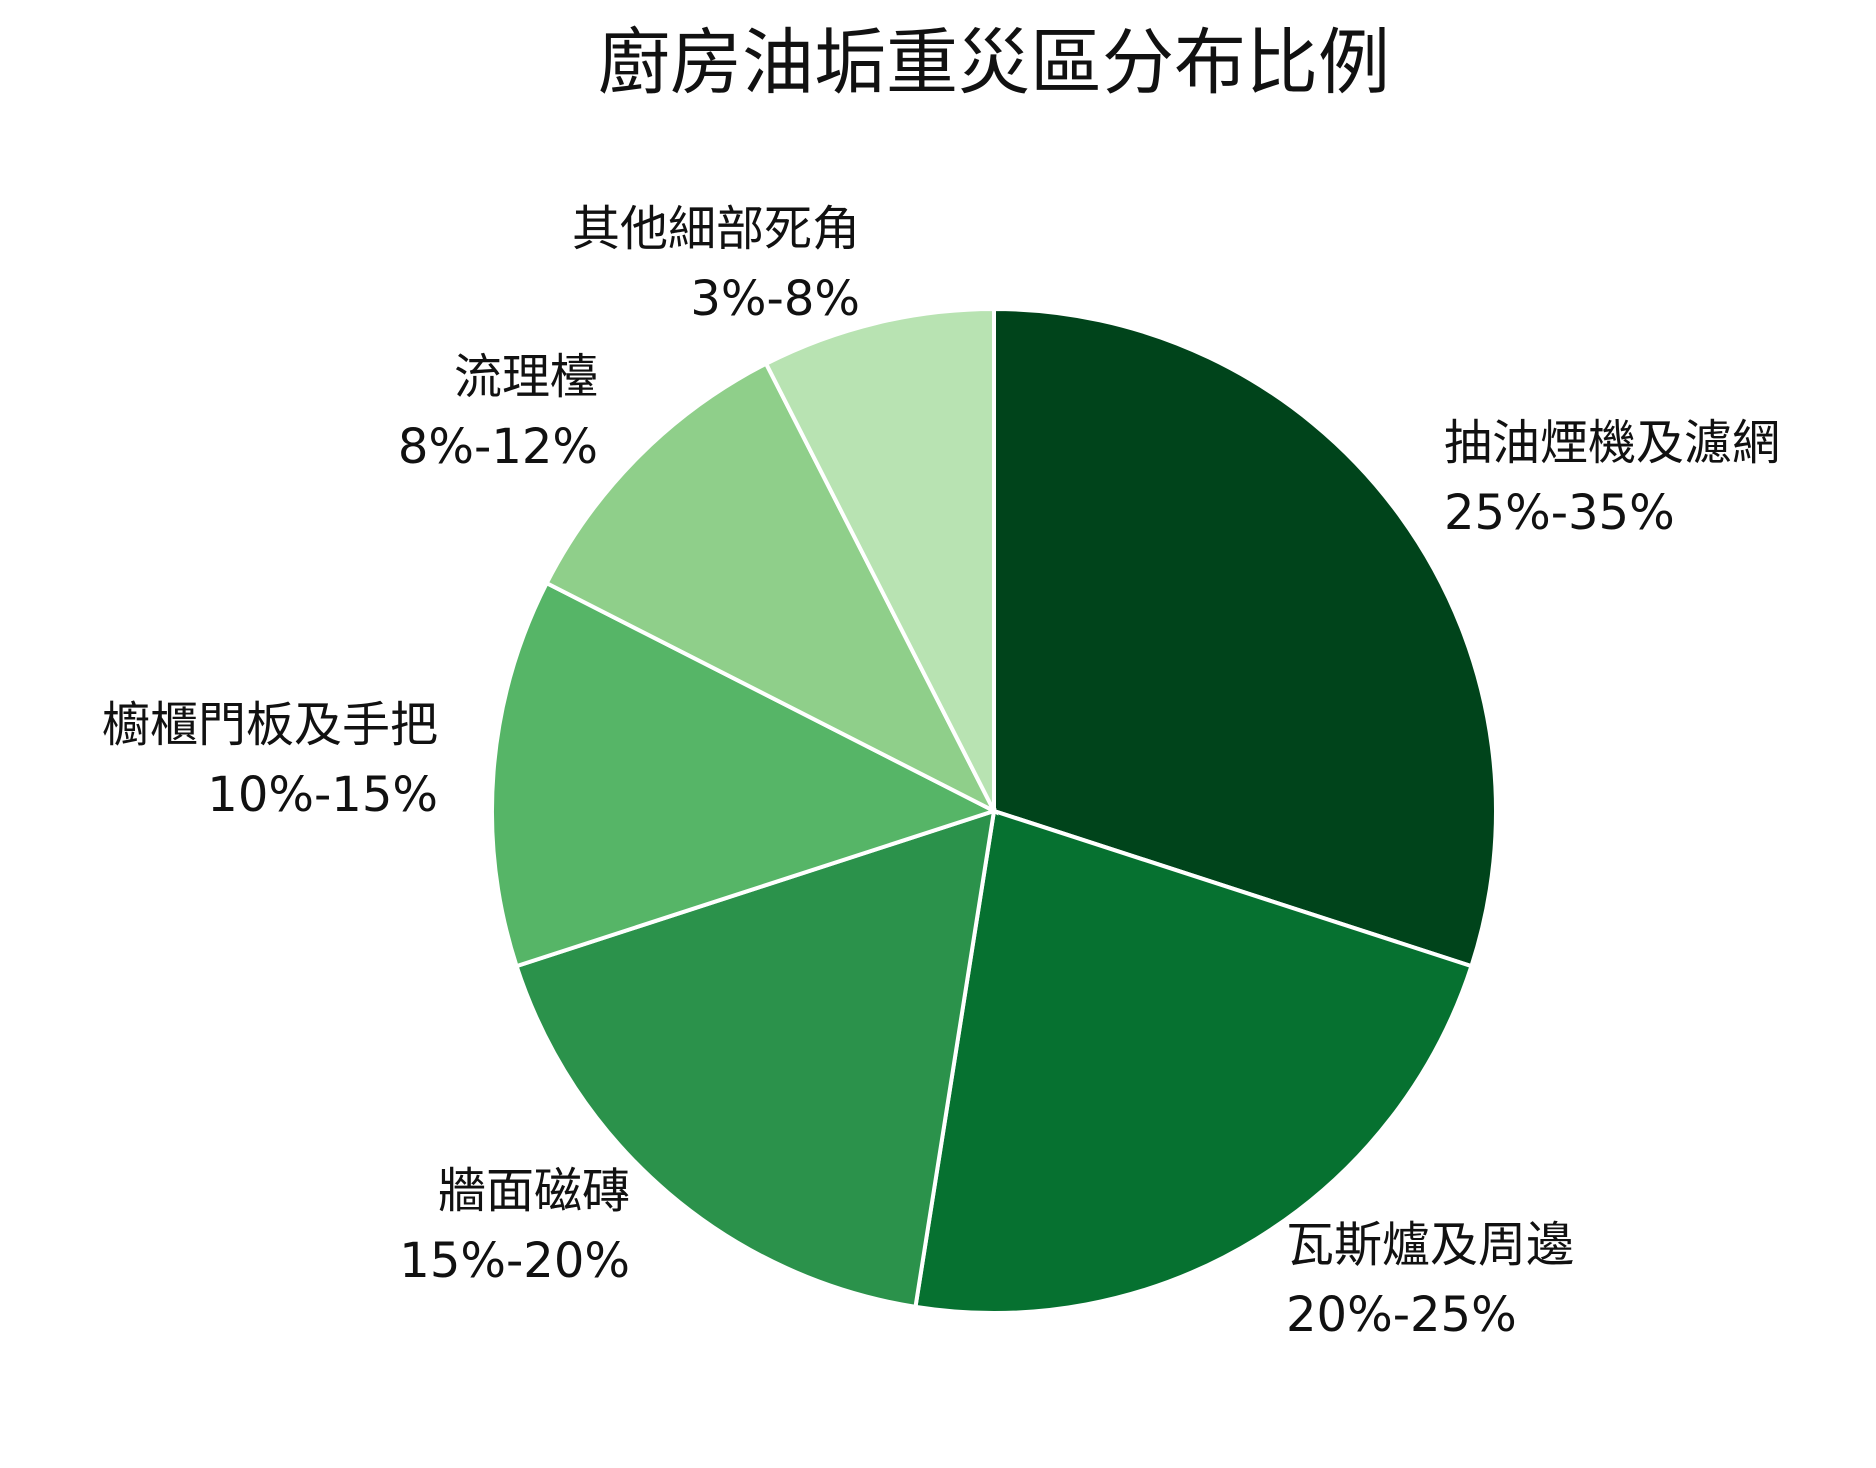  Describe the element at coordinates (534, 1191) in the screenshot. I see `slice-label: 牆面磁磚` at that location.